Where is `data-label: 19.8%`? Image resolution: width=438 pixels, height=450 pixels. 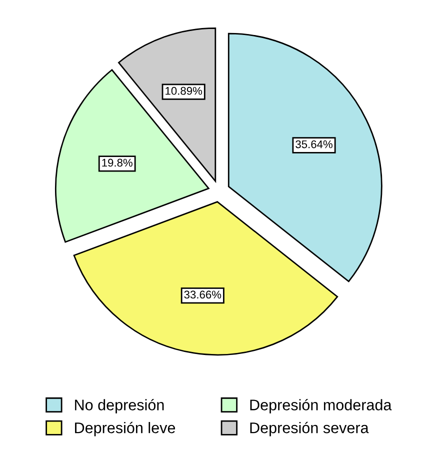 data-label: 19.8% is located at coordinates (117, 162).